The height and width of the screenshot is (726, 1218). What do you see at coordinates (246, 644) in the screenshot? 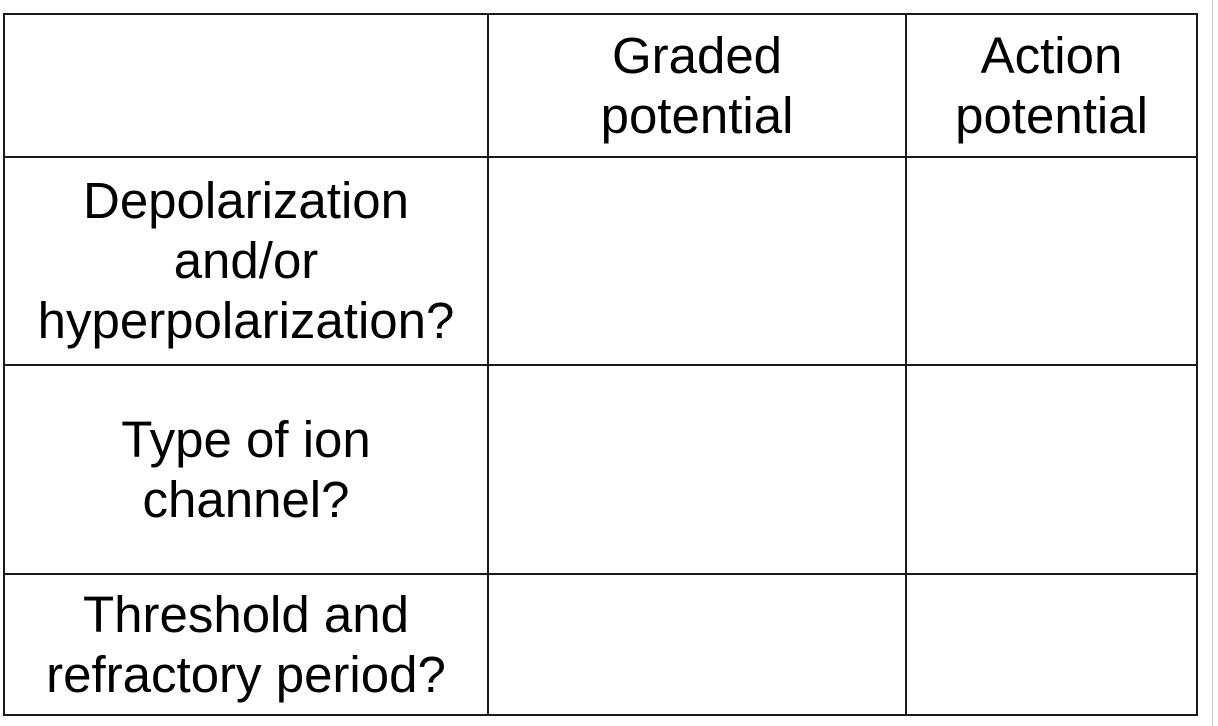
I see `row-label-threshold: Threshold and refractory period?` at bounding box center [246, 644].